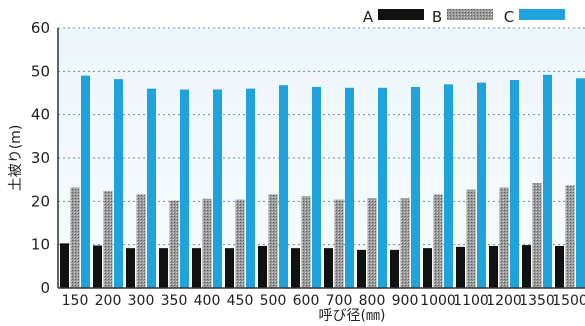 This screenshot has width=585, height=326. What do you see at coordinates (40, 245) in the screenshot?
I see `y-tick-label: 10` at bounding box center [40, 245].